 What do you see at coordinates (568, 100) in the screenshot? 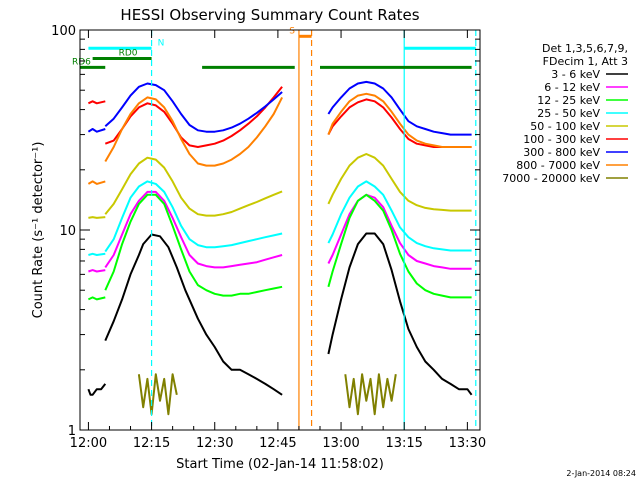
I see `legend-entry-label-2: 12 - 25 keV` at bounding box center [568, 100].